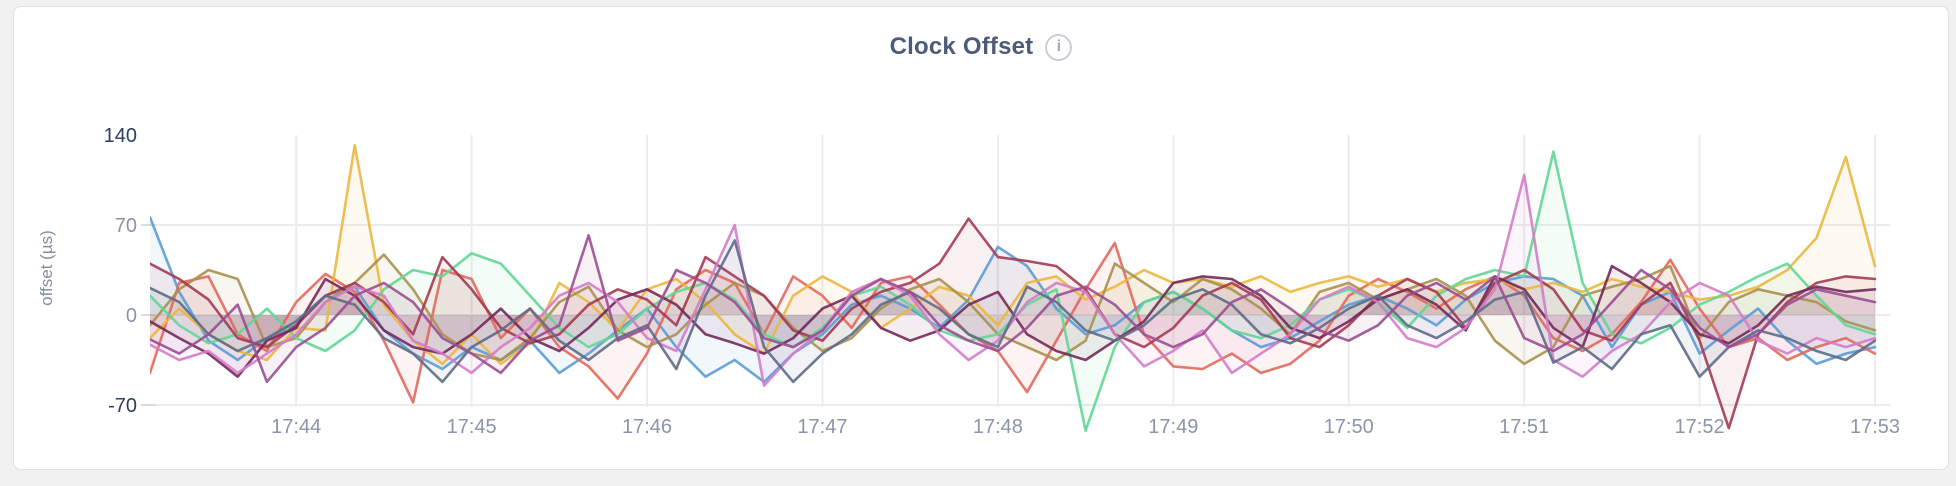  Describe the element at coordinates (1059, 47) in the screenshot. I see `info-icon: i` at that location.